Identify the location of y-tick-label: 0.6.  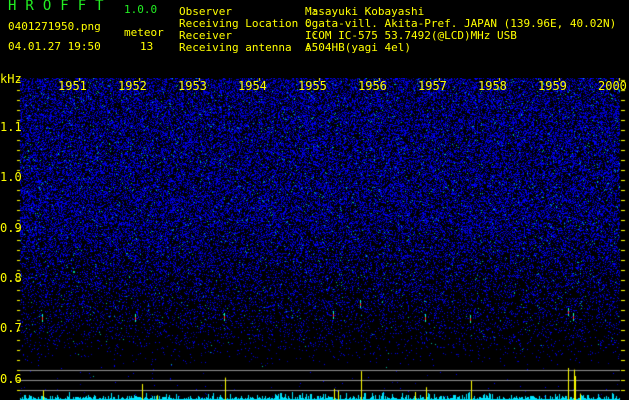
(11, 378).